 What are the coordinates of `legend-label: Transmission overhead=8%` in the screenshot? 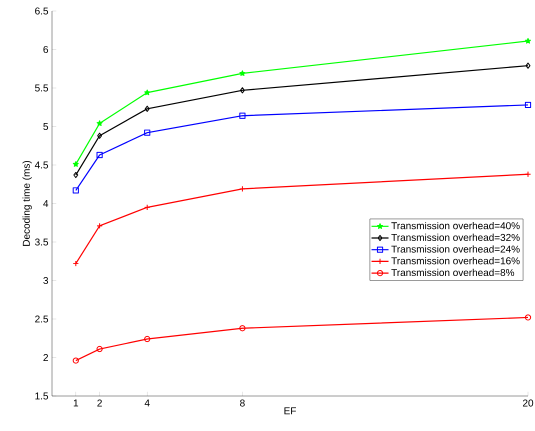 It's located at (452, 272).